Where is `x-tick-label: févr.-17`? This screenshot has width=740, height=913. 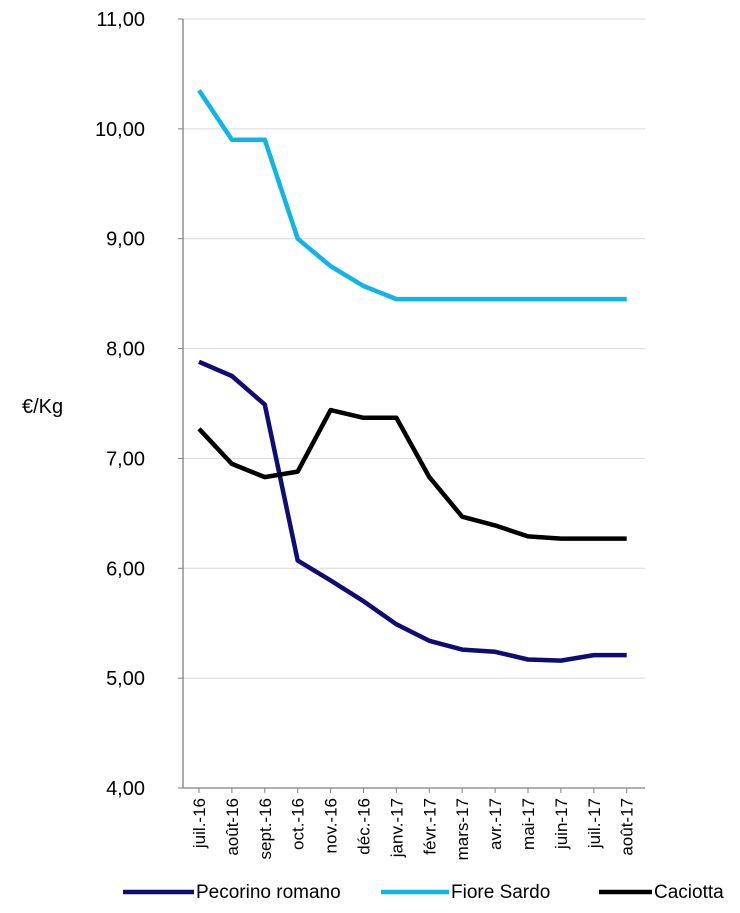 x-tick-label: févr.-17 is located at coordinates (429, 826).